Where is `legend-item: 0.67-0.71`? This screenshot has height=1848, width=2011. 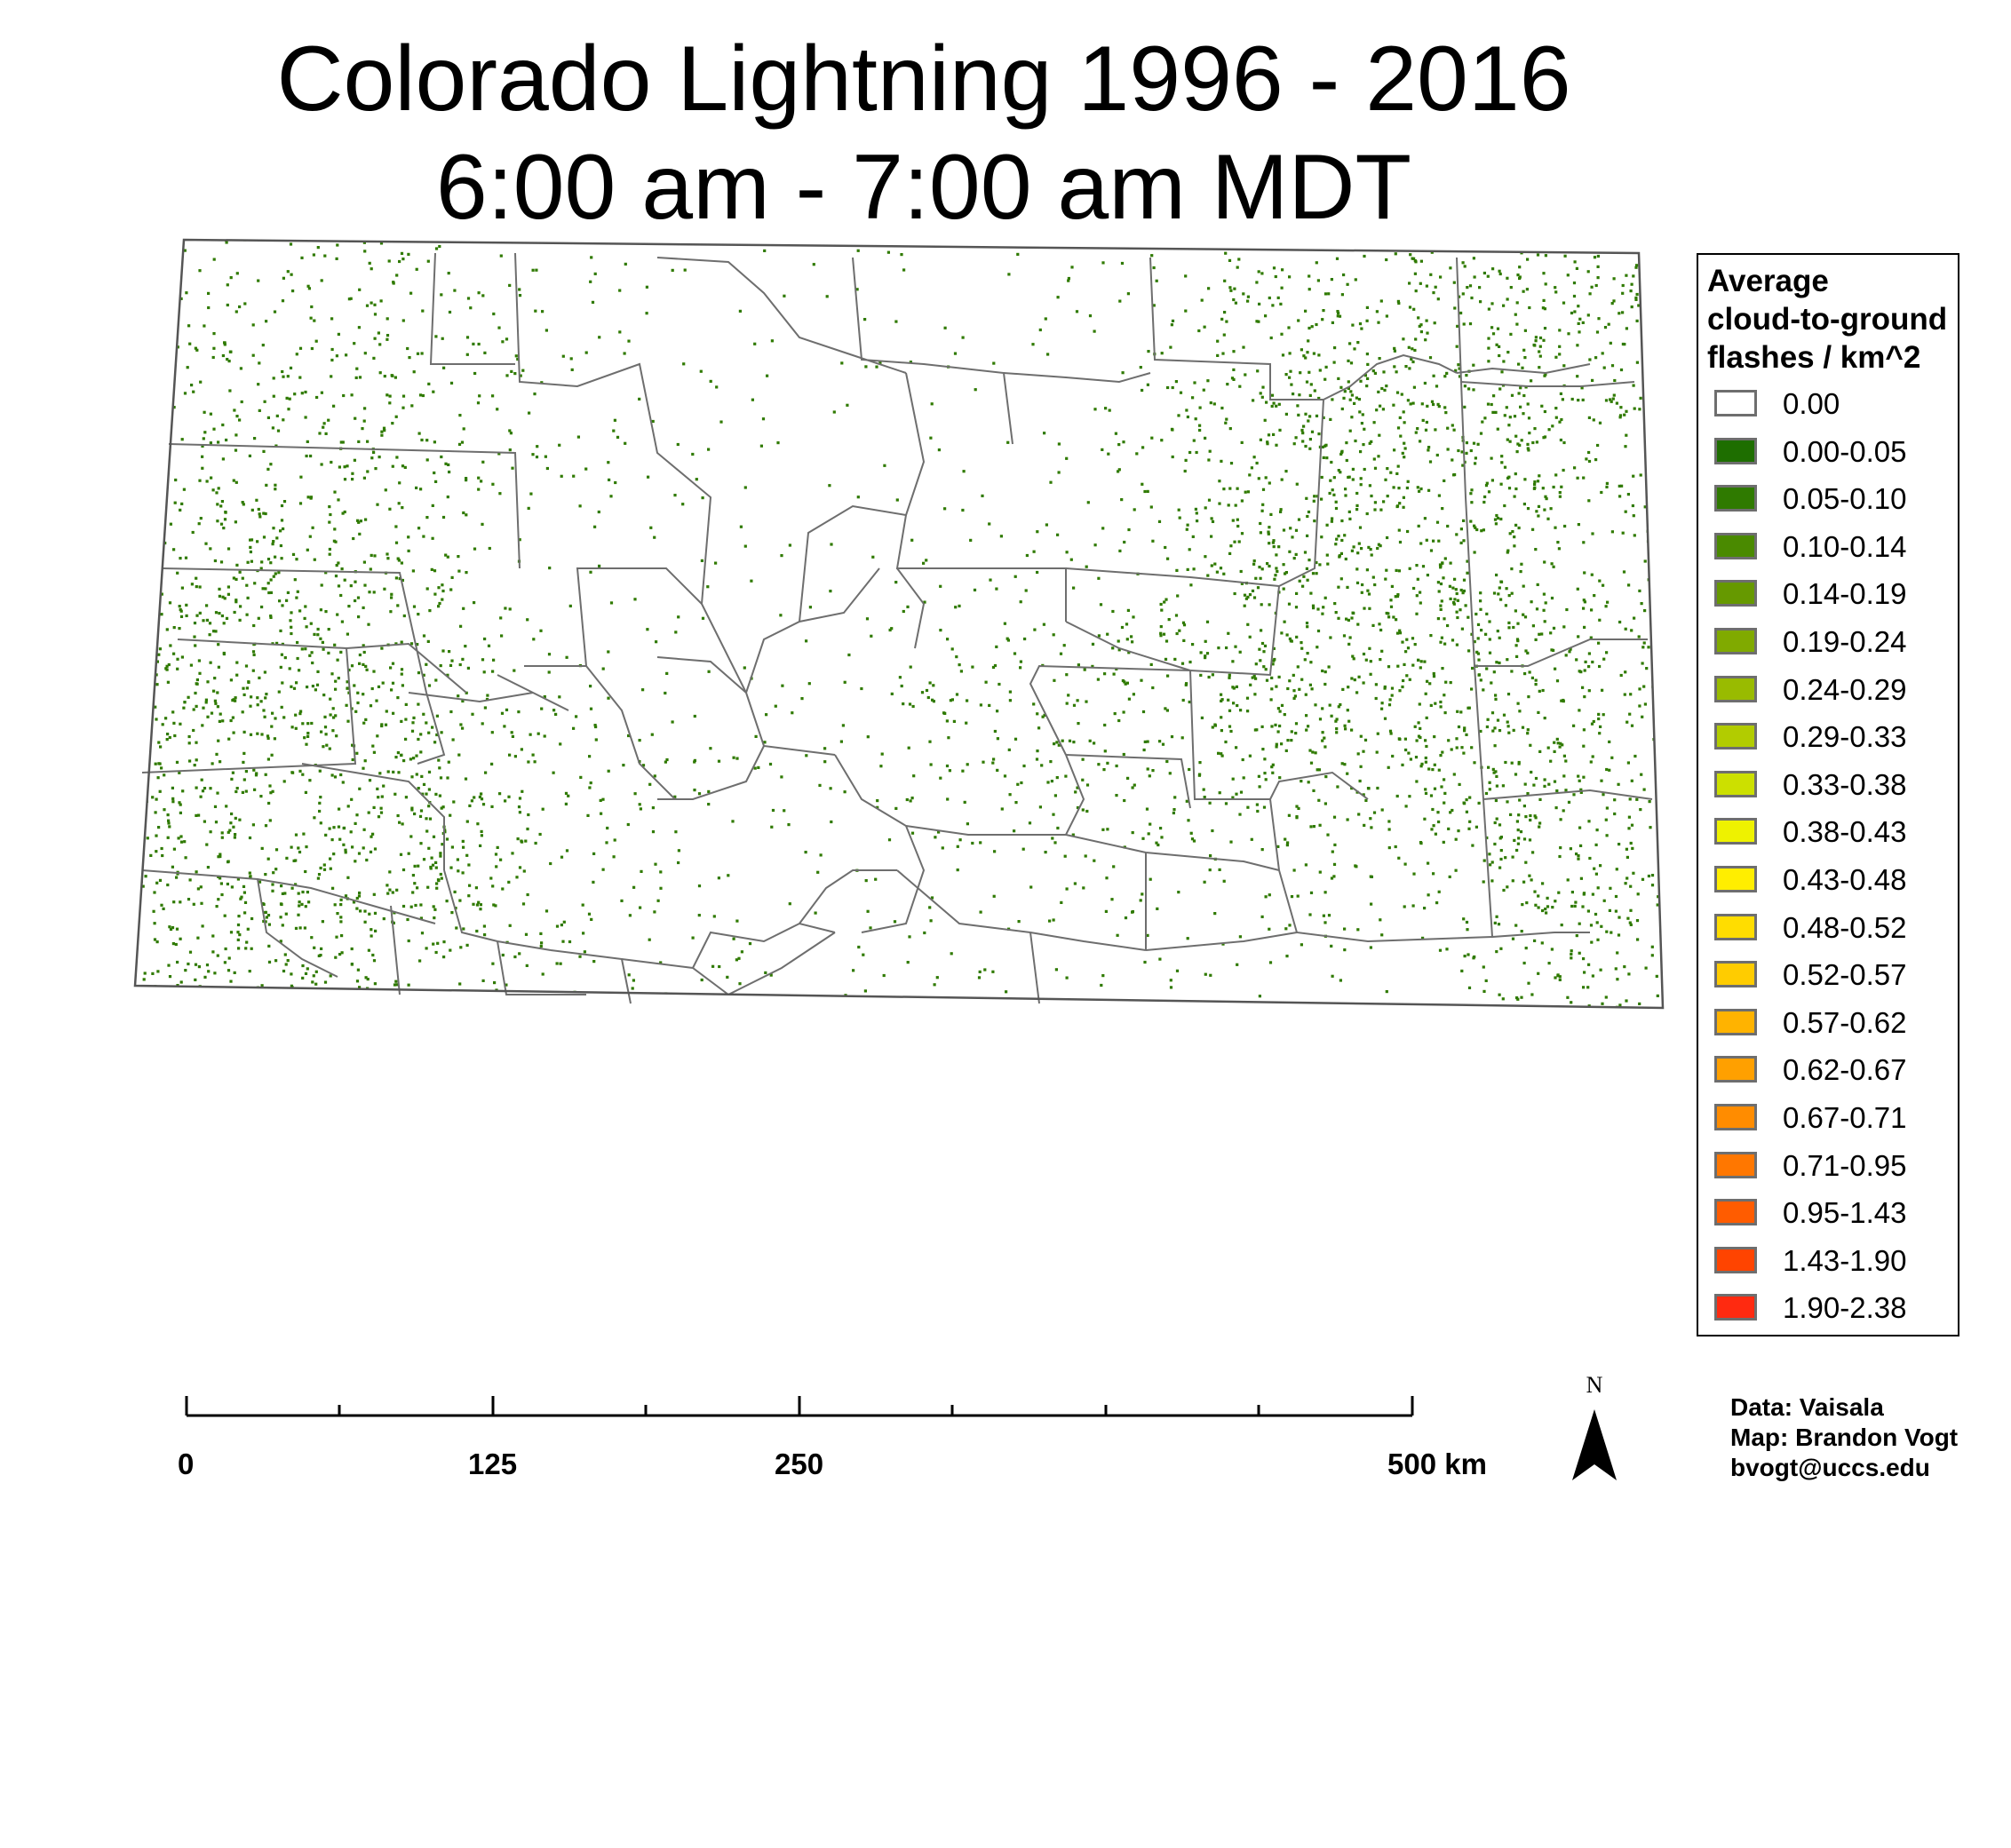
legend-item: 0.67-0.71 is located at coordinates (1827, 1118).